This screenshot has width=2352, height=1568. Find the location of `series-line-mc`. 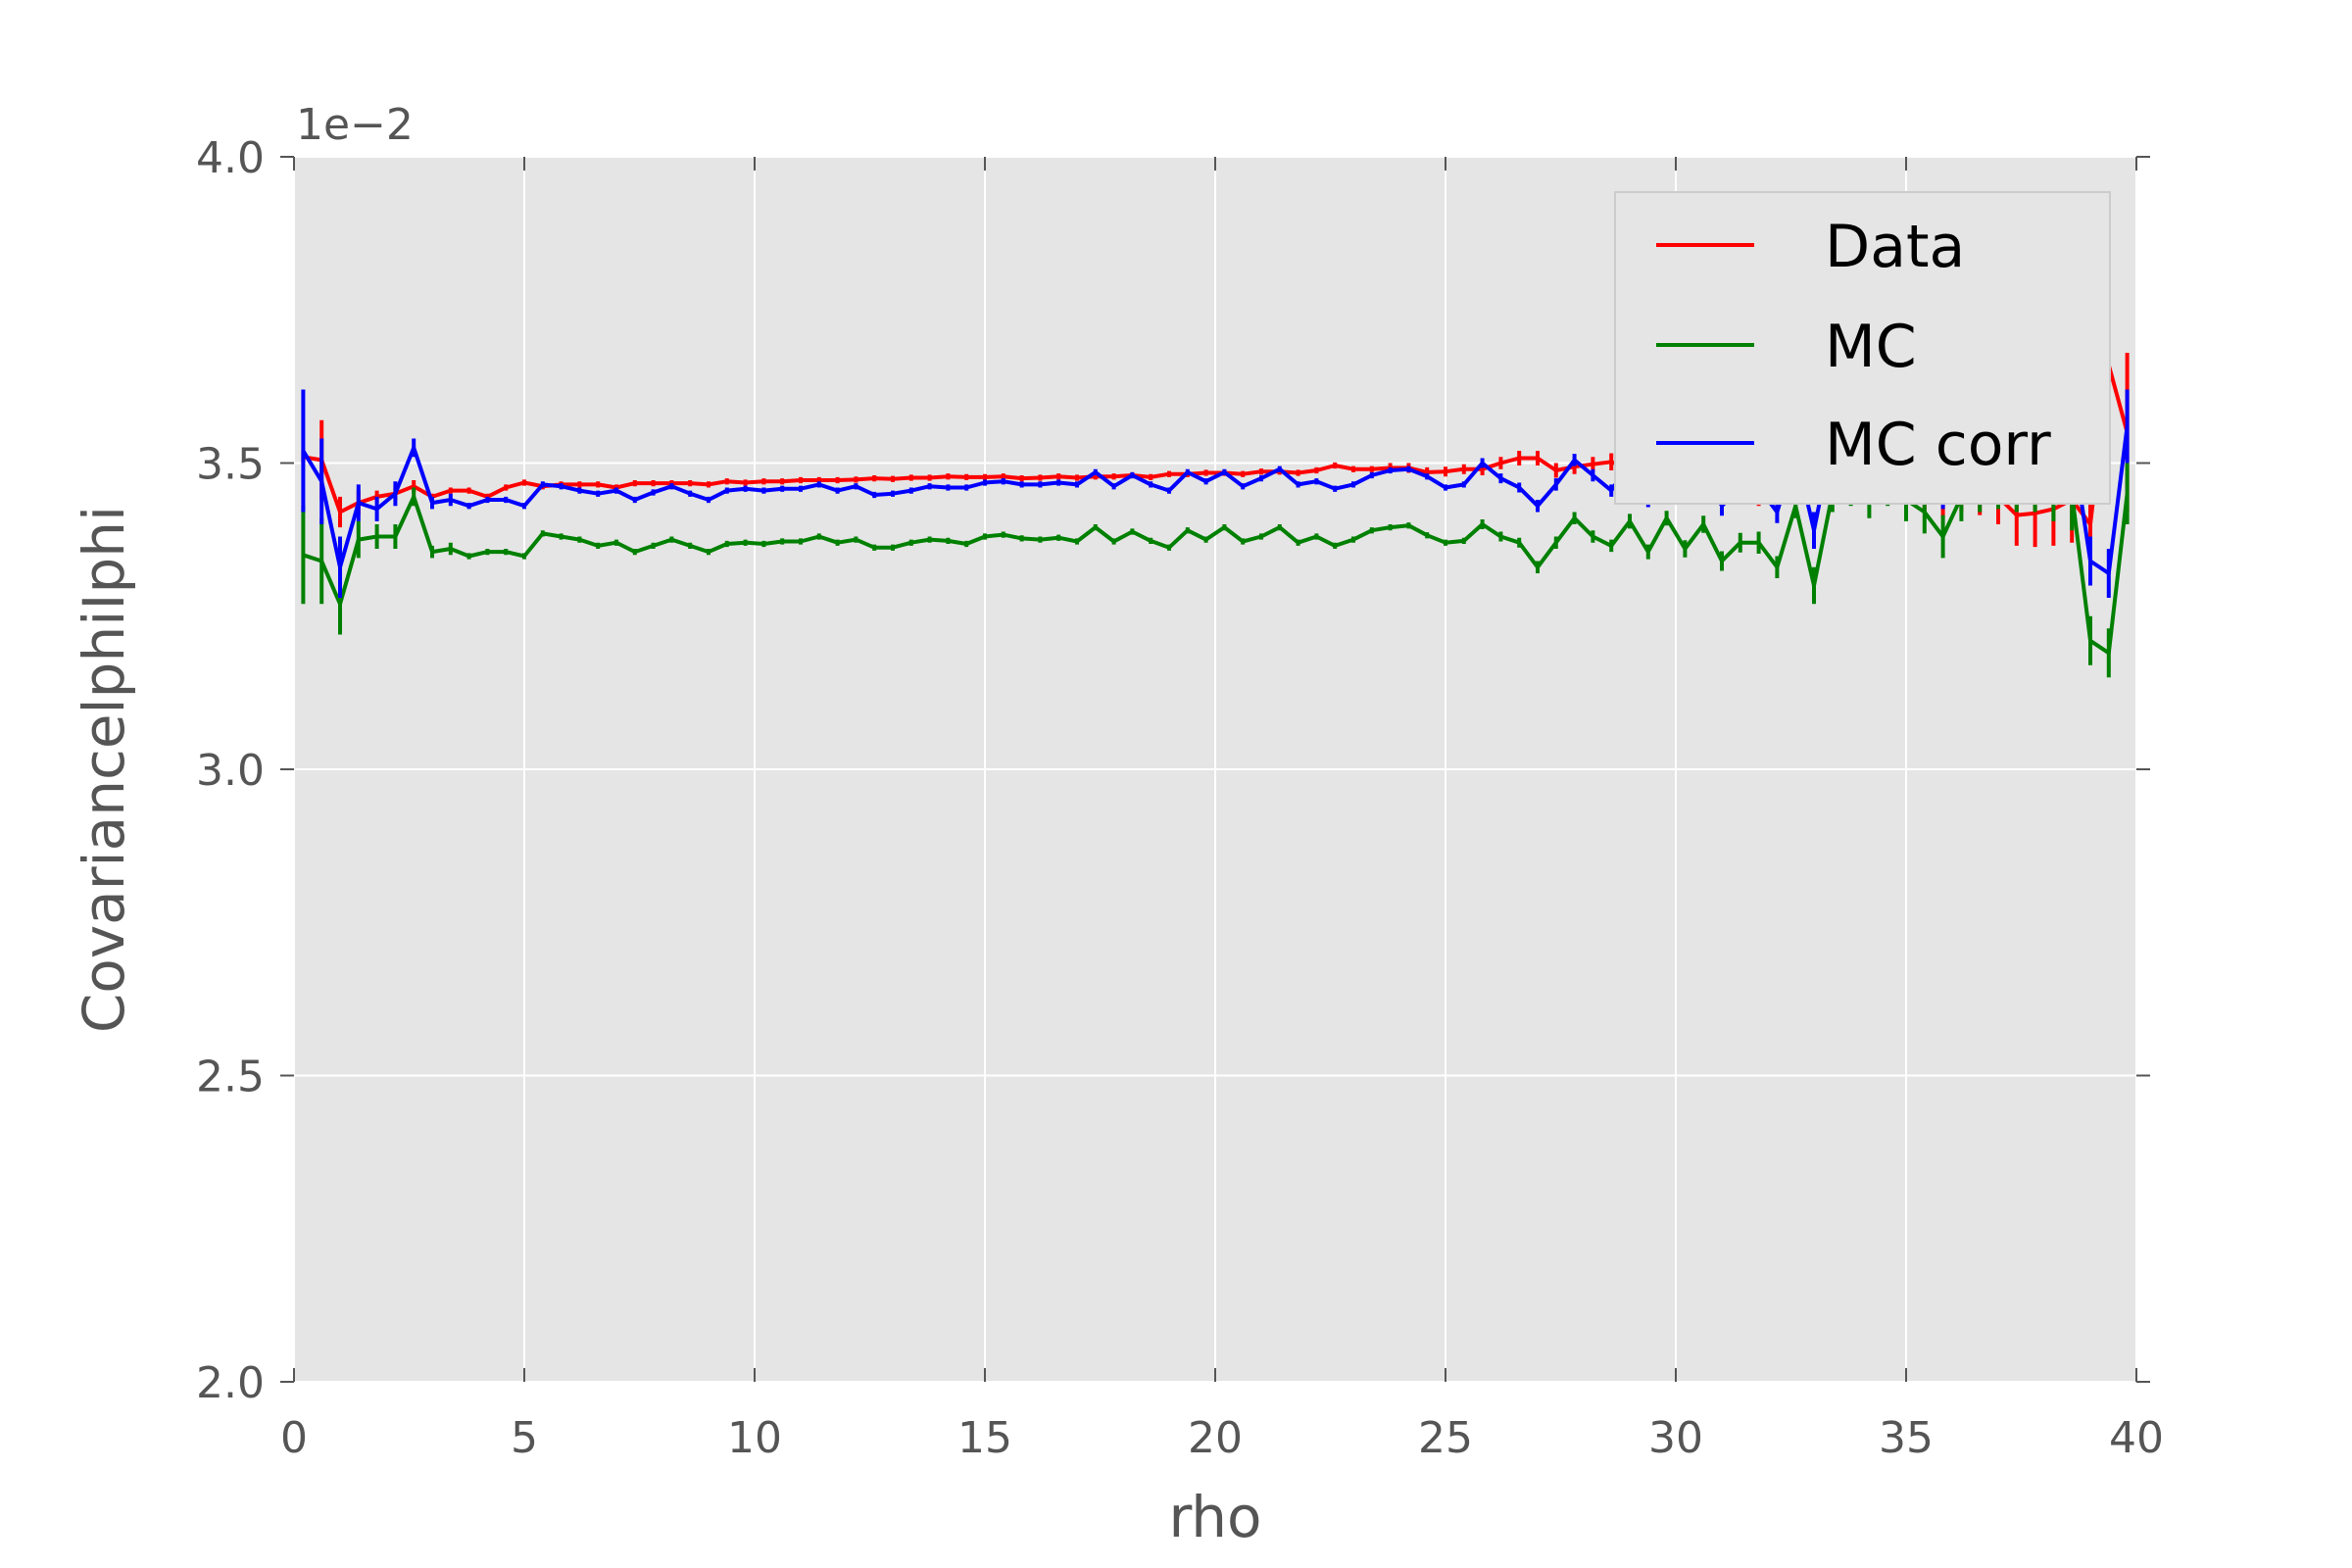

series-line-mc is located at coordinates (1216, 567).